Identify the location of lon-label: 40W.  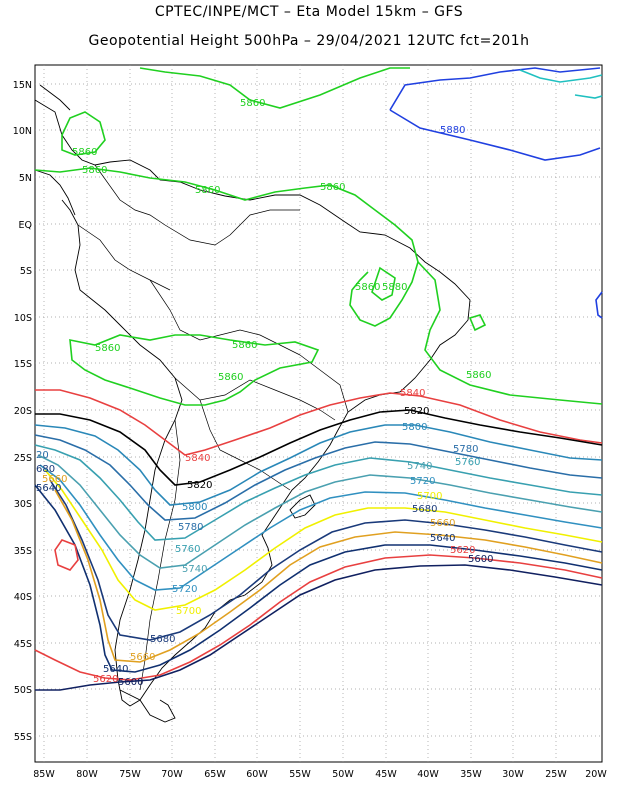
(428, 774).